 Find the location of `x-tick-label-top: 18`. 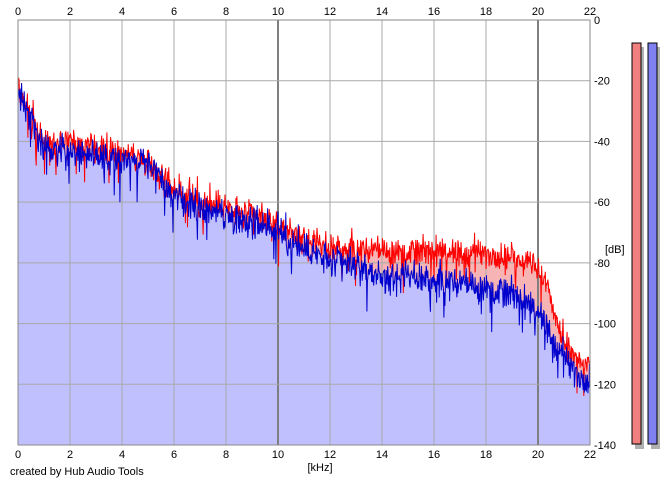

x-tick-label-top: 18 is located at coordinates (486, 12).